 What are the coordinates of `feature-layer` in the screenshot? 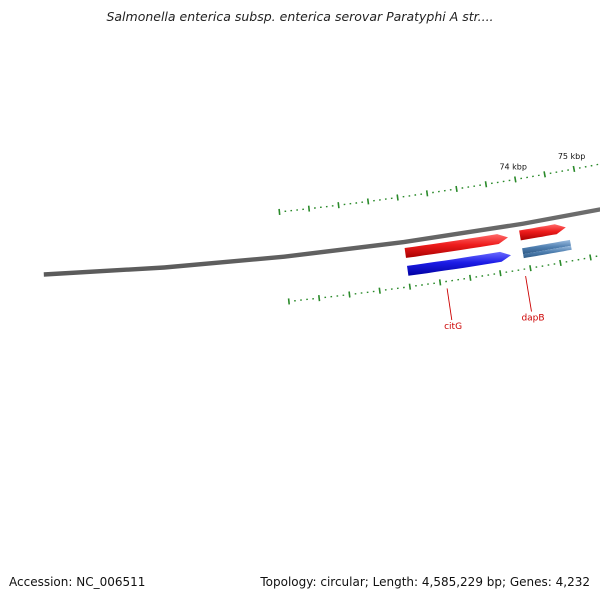 It's located at (488, 250).